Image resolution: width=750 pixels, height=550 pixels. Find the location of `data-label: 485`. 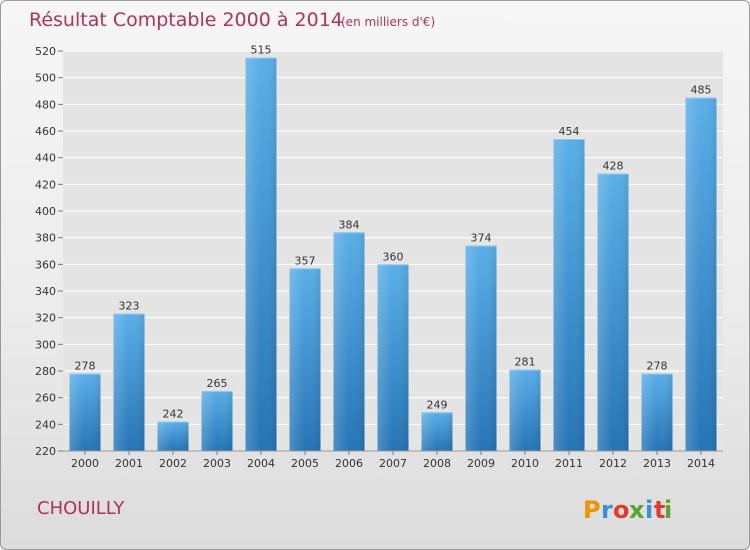

data-label: 485 is located at coordinates (701, 90).